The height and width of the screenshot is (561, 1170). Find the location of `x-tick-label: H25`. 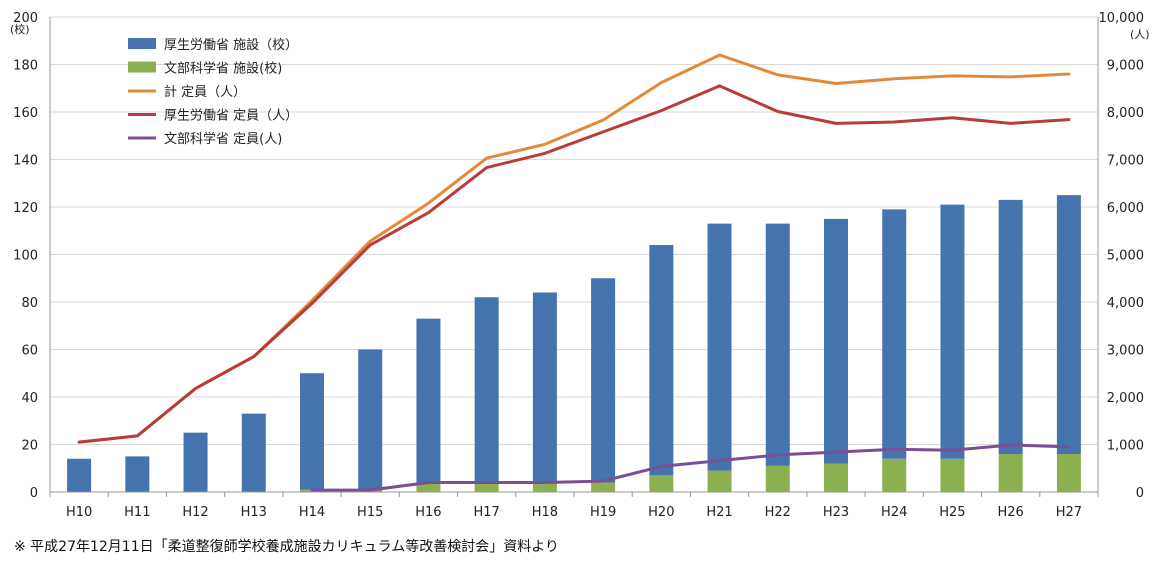

x-tick-label: H25 is located at coordinates (952, 512).